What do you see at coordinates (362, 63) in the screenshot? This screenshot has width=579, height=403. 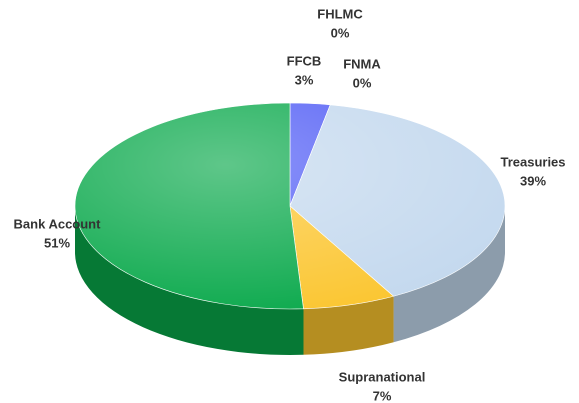 I see `slice-label: FNMA` at bounding box center [362, 63].